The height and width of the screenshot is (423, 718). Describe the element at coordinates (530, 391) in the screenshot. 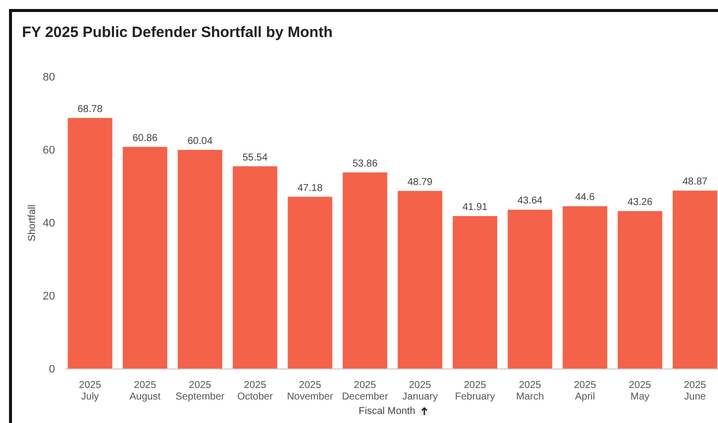

I see `x-tick-label: 2025 March` at that location.